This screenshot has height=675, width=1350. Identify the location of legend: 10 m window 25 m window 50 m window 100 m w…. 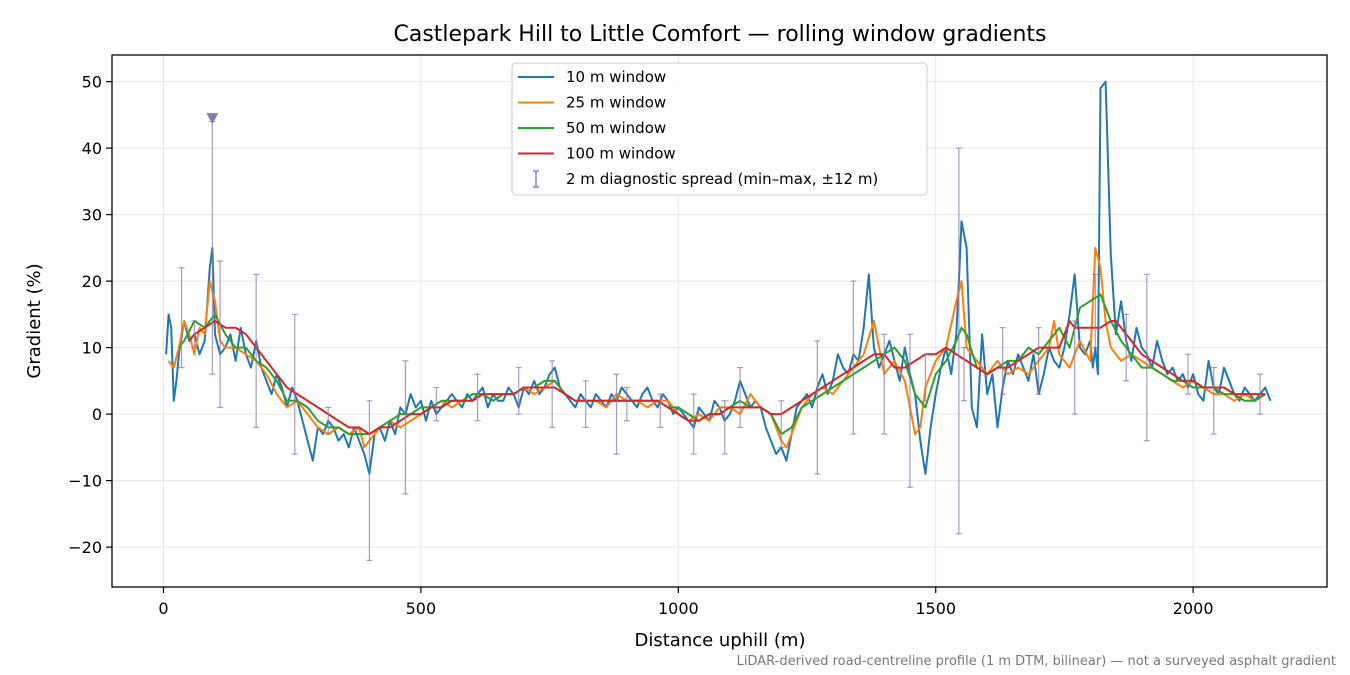
(719, 129).